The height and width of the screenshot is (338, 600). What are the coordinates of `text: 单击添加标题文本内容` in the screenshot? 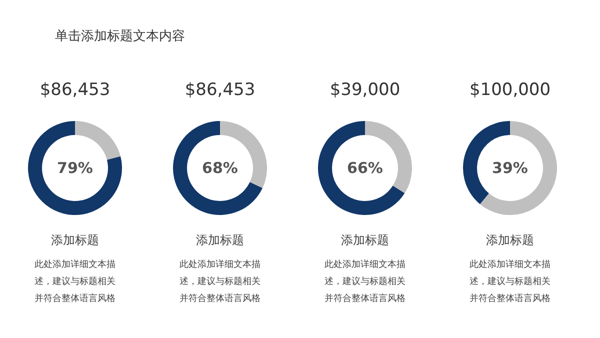 It's located at (120, 36).